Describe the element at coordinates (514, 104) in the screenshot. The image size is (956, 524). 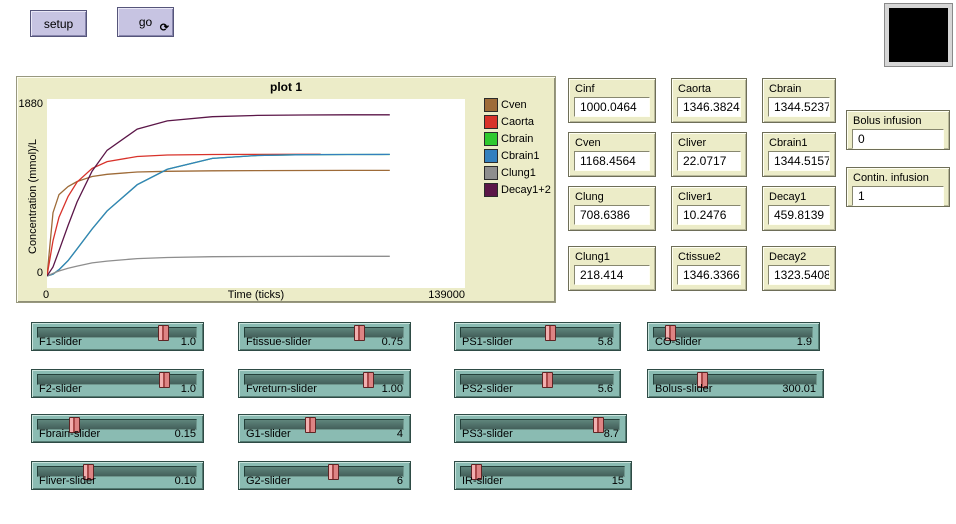
I see `legend-label: Cven` at that location.